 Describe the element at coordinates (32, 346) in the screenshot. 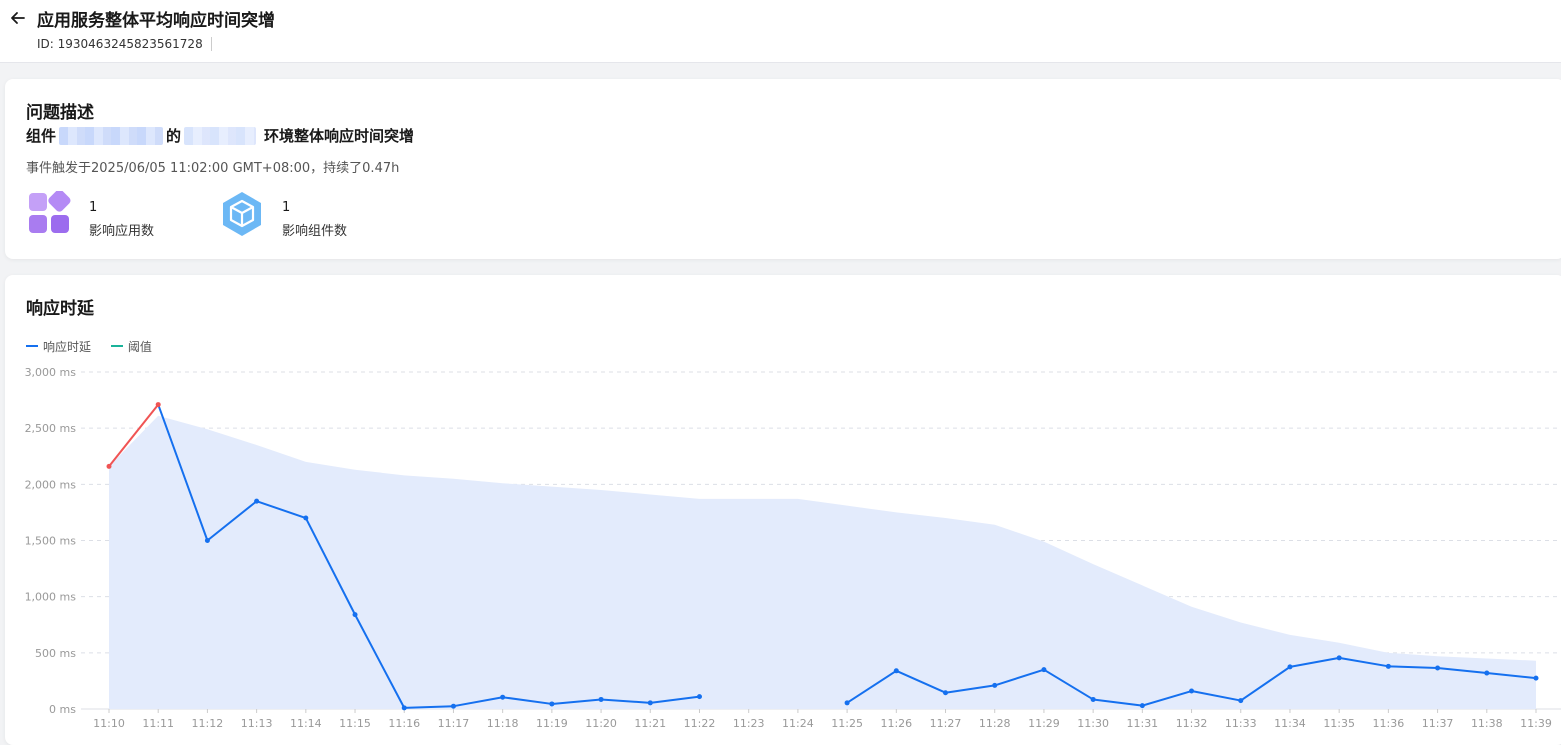

I see `legend-swatch-latency` at that location.